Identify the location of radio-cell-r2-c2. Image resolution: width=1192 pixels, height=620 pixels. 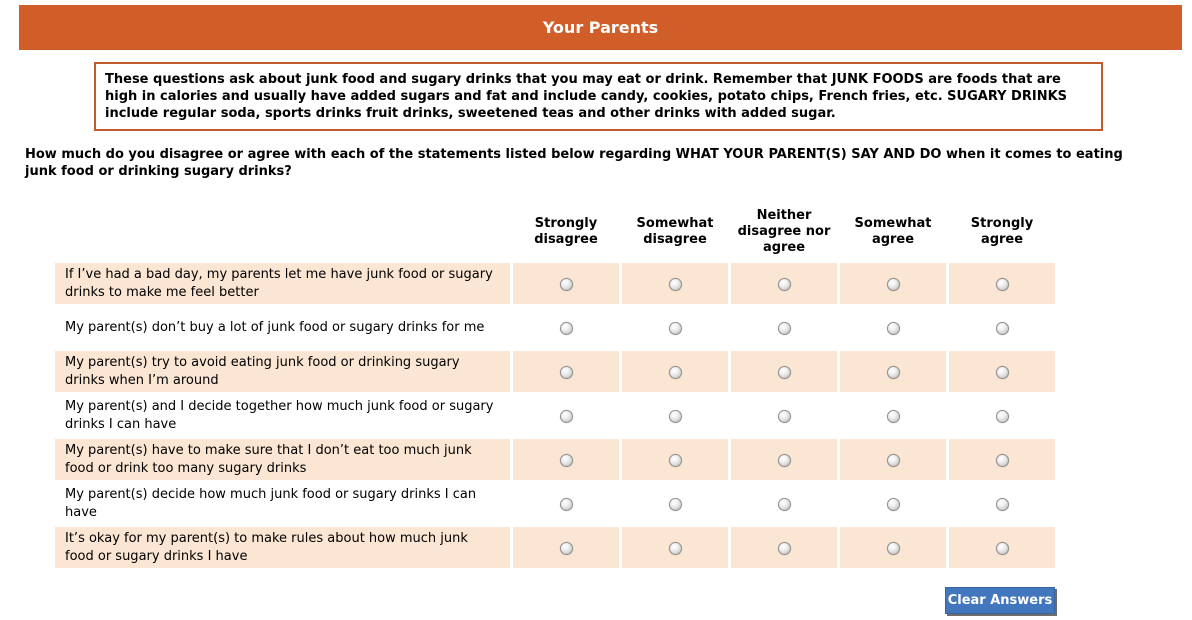
(675, 327).